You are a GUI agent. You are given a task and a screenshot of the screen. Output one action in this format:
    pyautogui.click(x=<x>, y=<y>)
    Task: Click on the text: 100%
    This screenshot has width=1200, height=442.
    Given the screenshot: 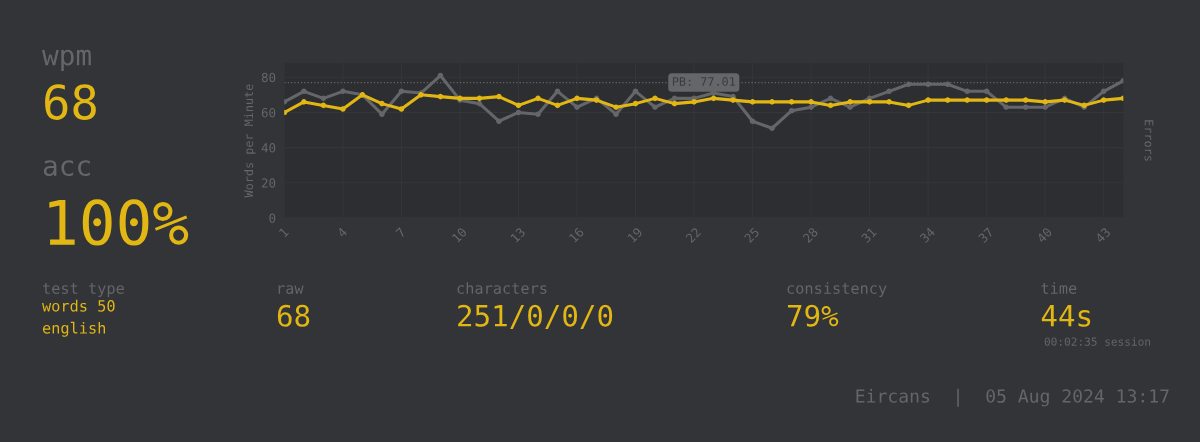 What is the action you would take?
    pyautogui.click(x=119, y=222)
    